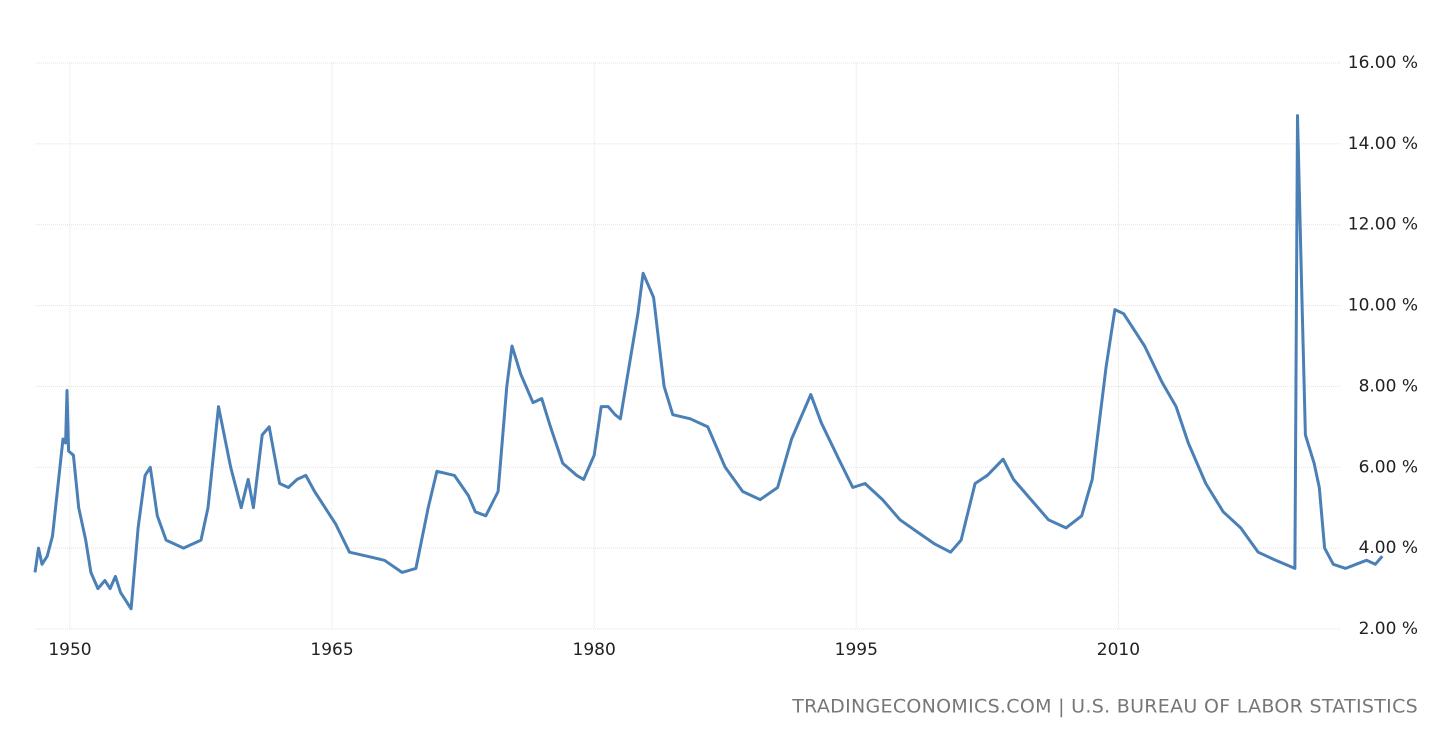 The image size is (1456, 742). What do you see at coordinates (1388, 629) in the screenshot?
I see `y-tick-label: 2.00 %` at bounding box center [1388, 629].